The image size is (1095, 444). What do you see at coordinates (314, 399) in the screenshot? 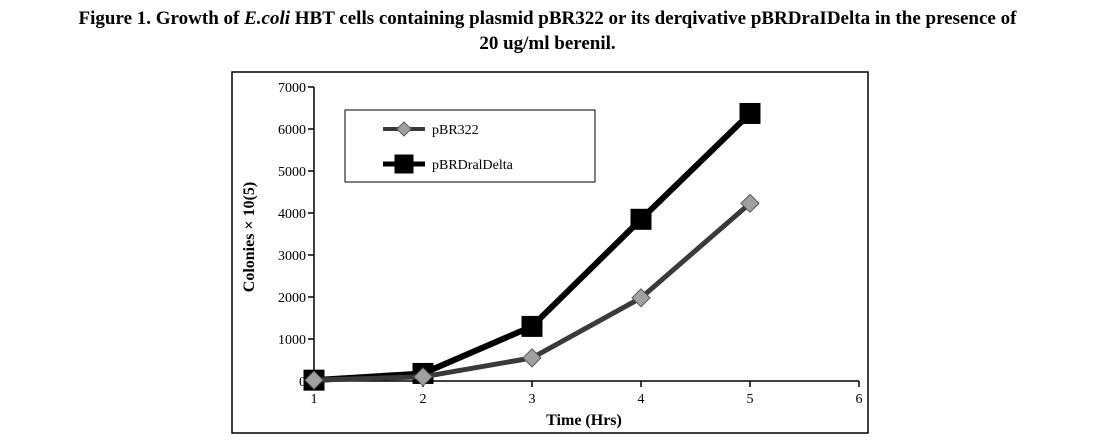
I see `x-tick-label: 1` at bounding box center [314, 399].